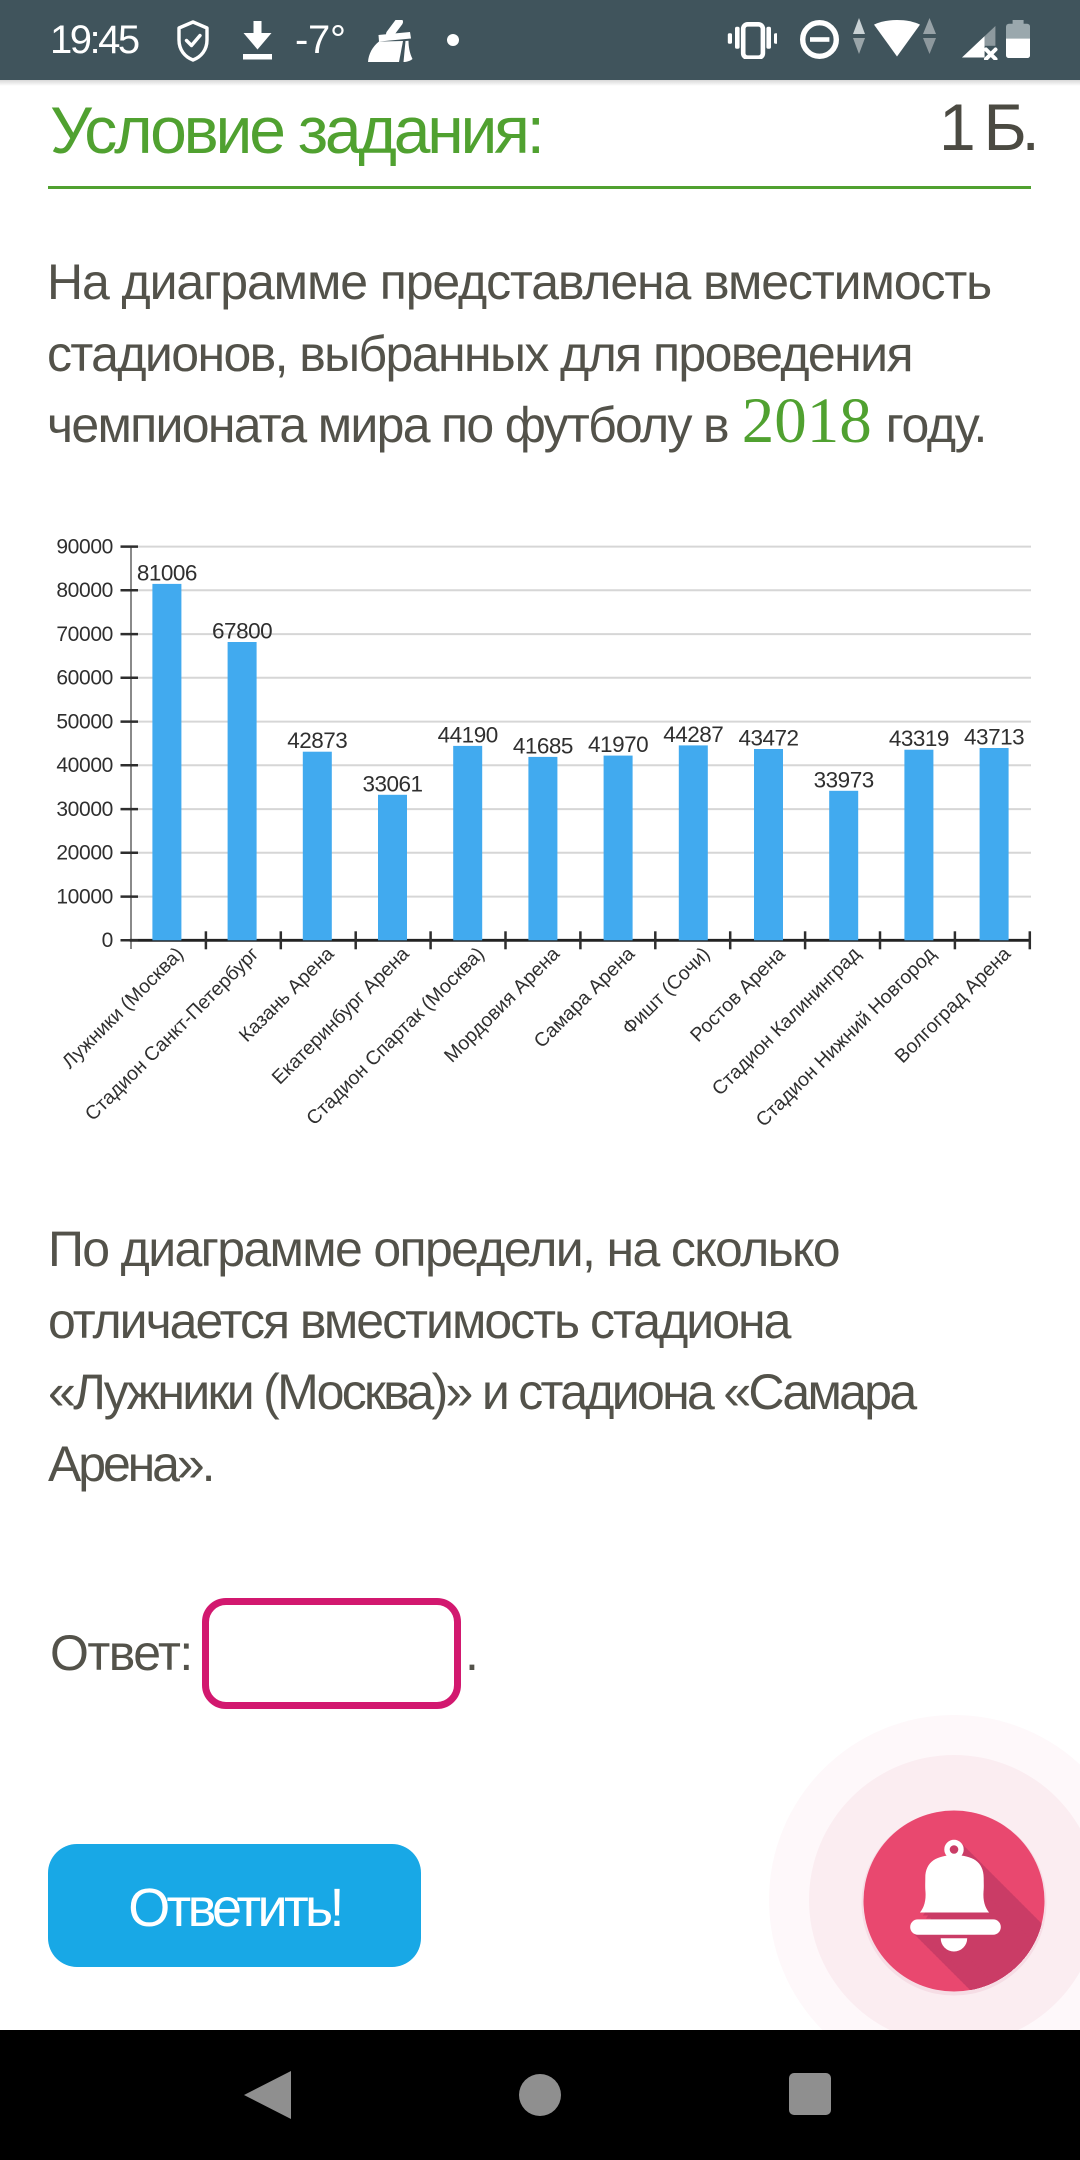 The height and width of the screenshot is (2160, 1080). What do you see at coordinates (693, 734) in the screenshot?
I see `svg-text: 44287` at bounding box center [693, 734].